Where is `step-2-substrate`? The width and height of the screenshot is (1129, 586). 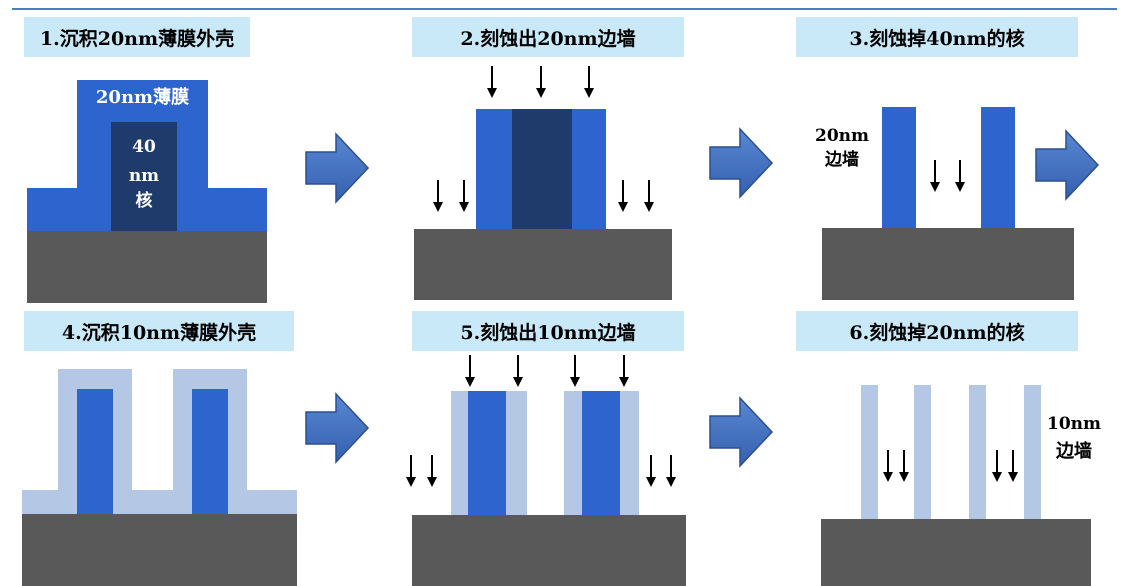
step-2-substrate is located at coordinates (543, 264).